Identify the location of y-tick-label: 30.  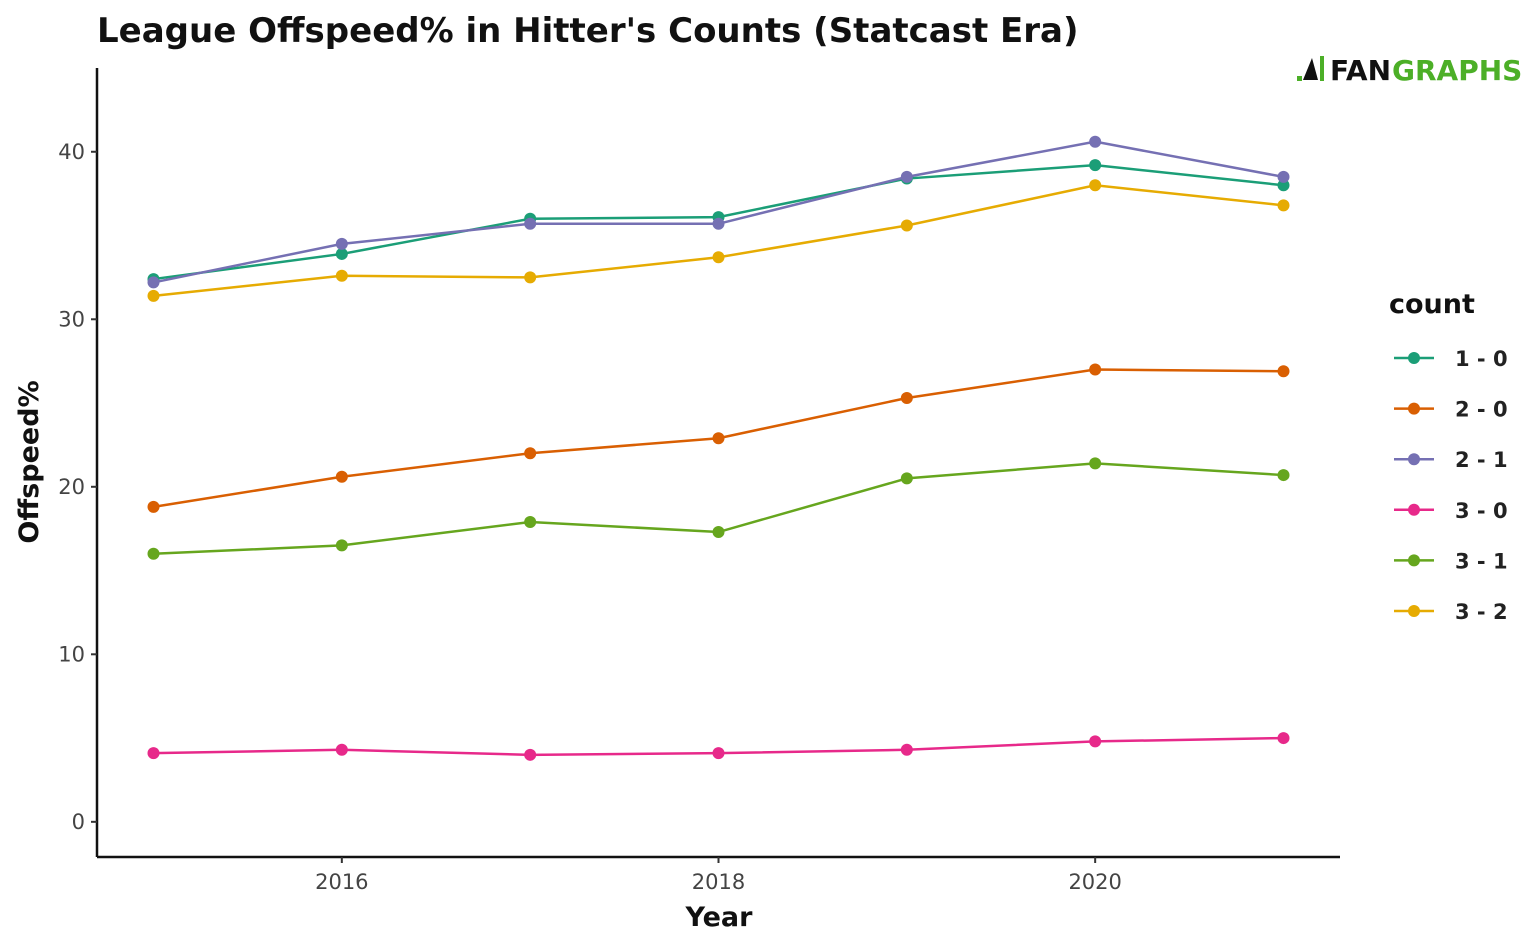
(71, 319).